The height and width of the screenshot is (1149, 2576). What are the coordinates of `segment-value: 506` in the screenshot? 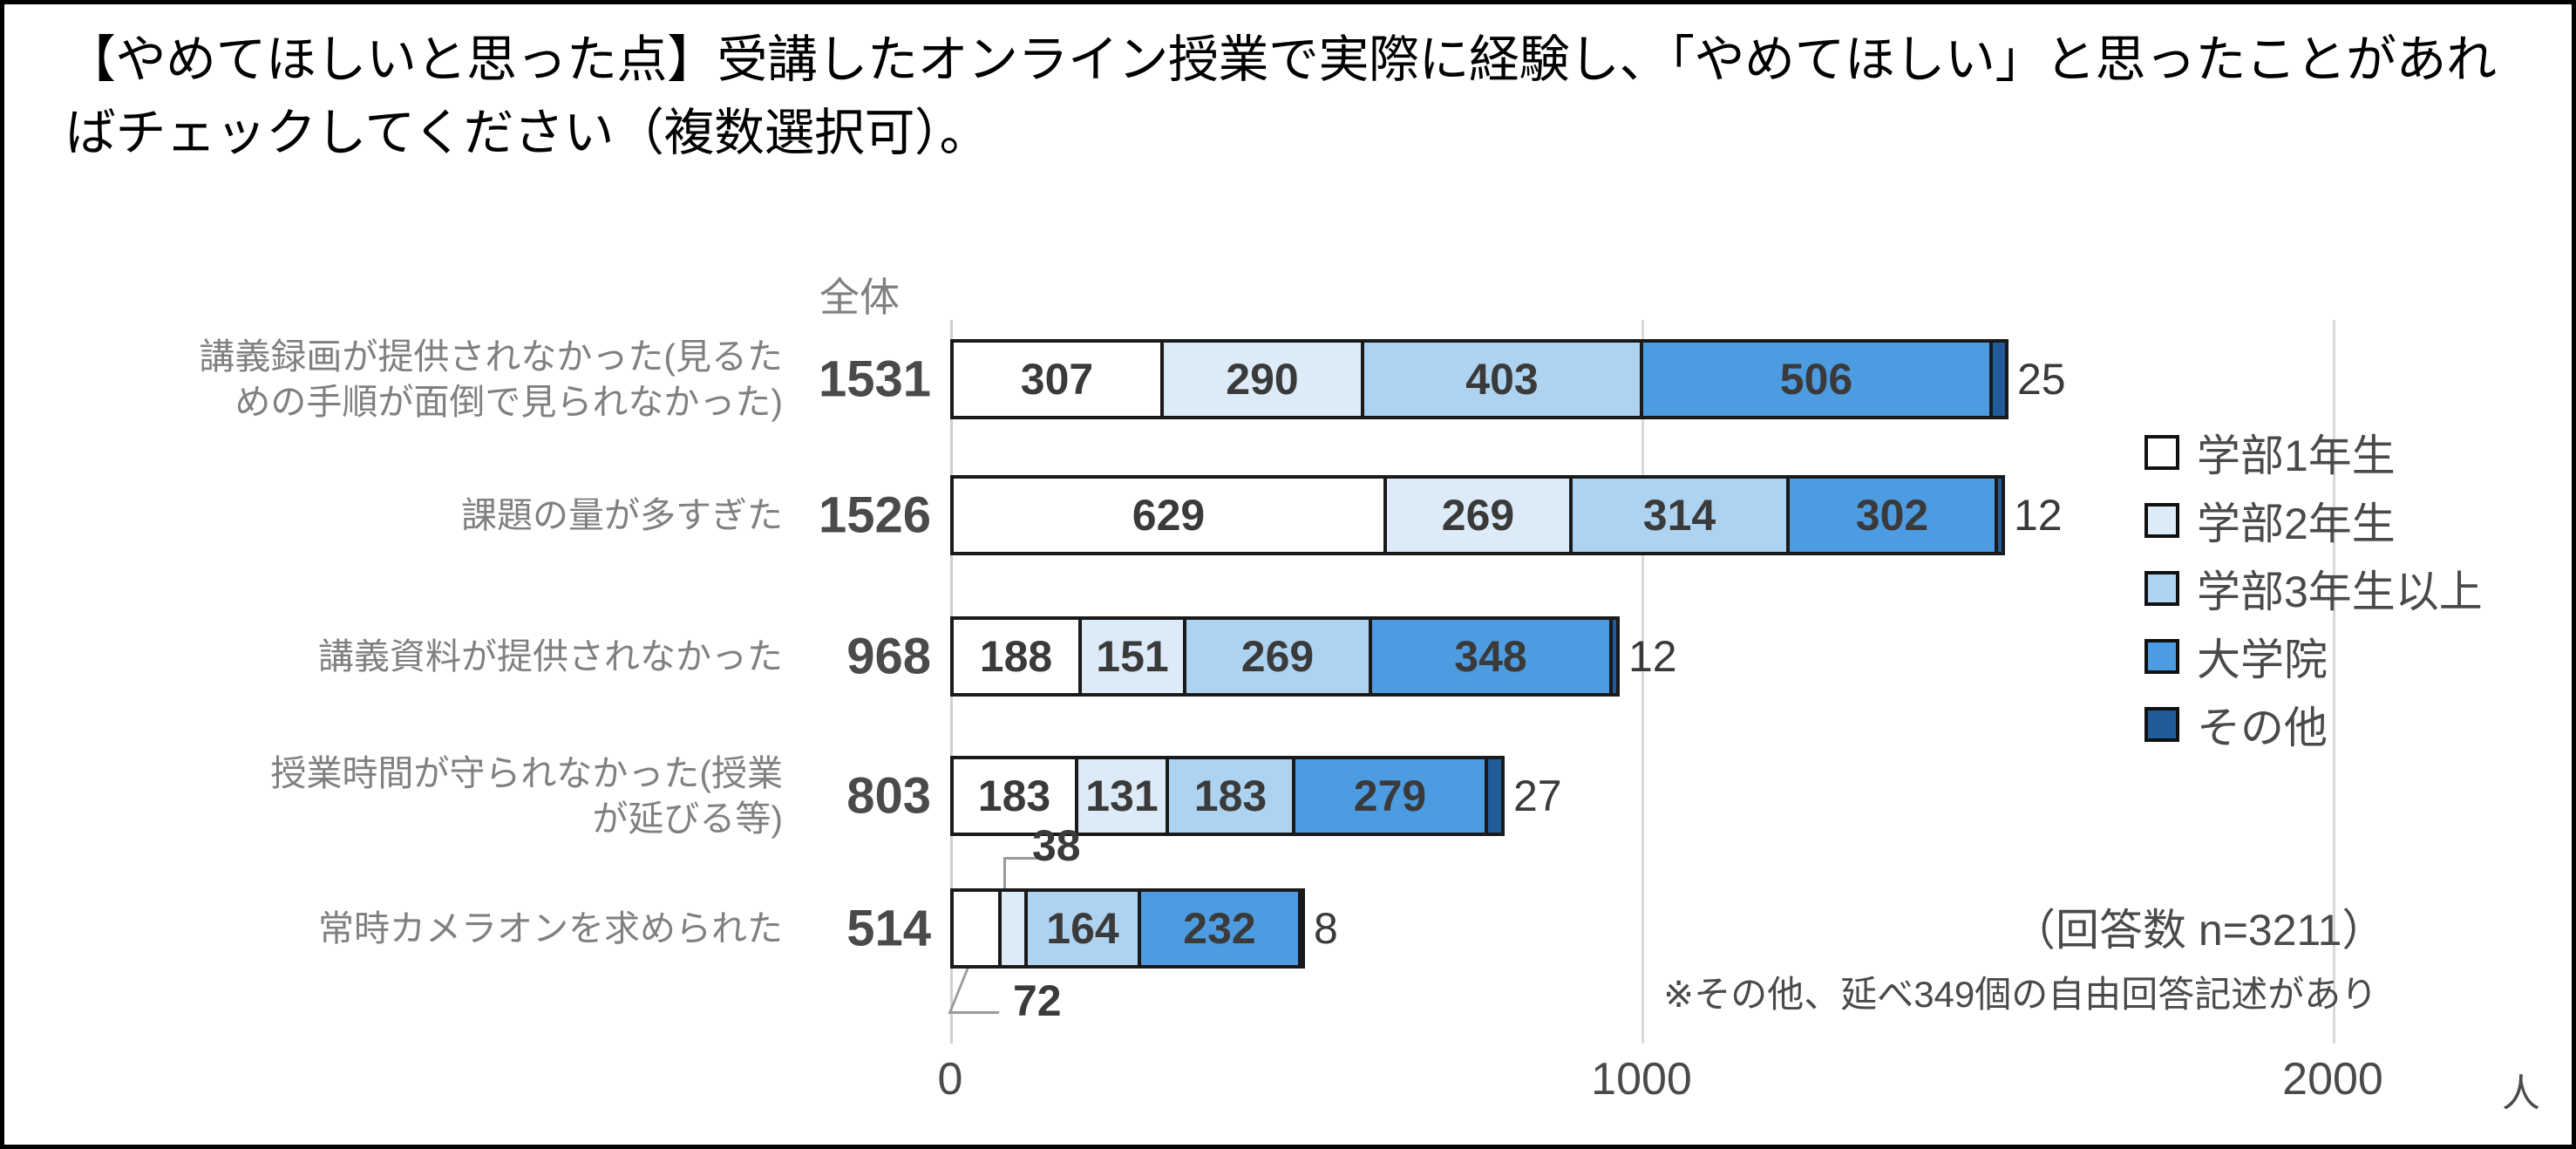 It's located at (1816, 379).